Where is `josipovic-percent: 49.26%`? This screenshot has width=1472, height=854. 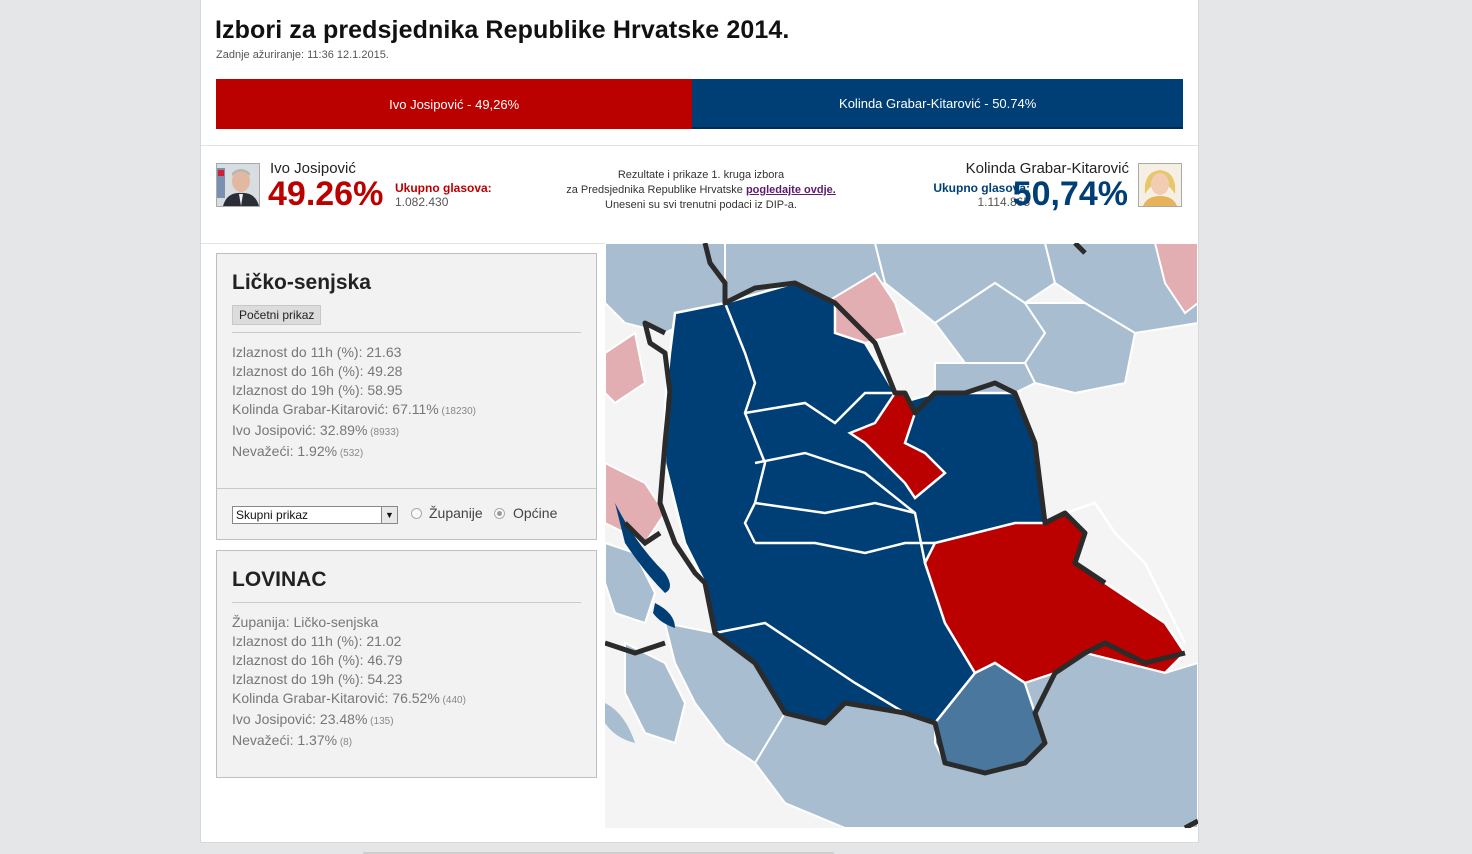 josipovic-percent: 49.26% is located at coordinates (326, 194).